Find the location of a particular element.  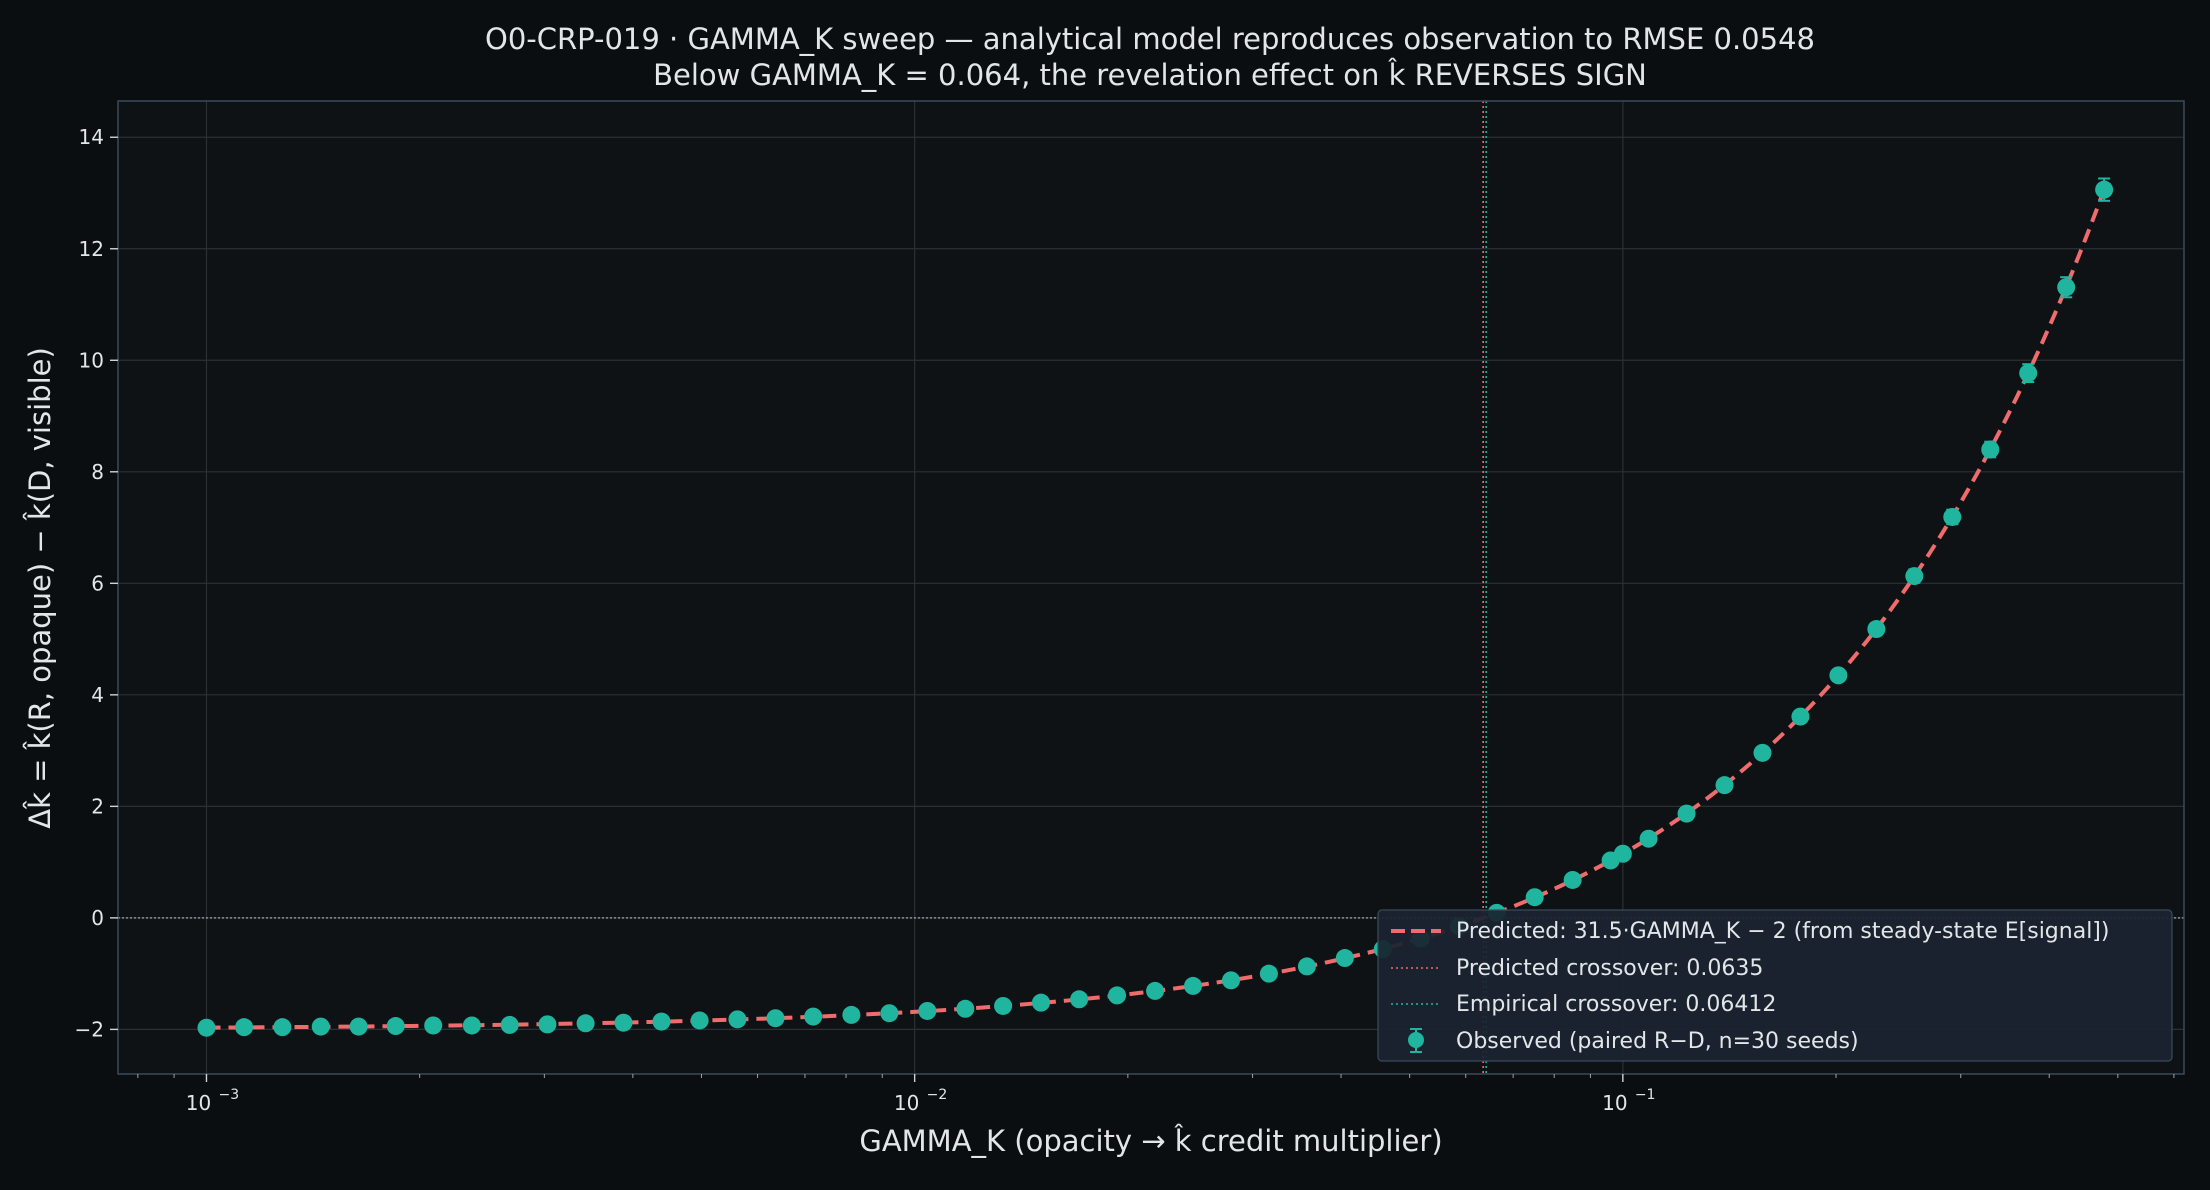

legend-observed-label: Observed (paired R−D, n=30 seeds) is located at coordinates (1657, 1041).